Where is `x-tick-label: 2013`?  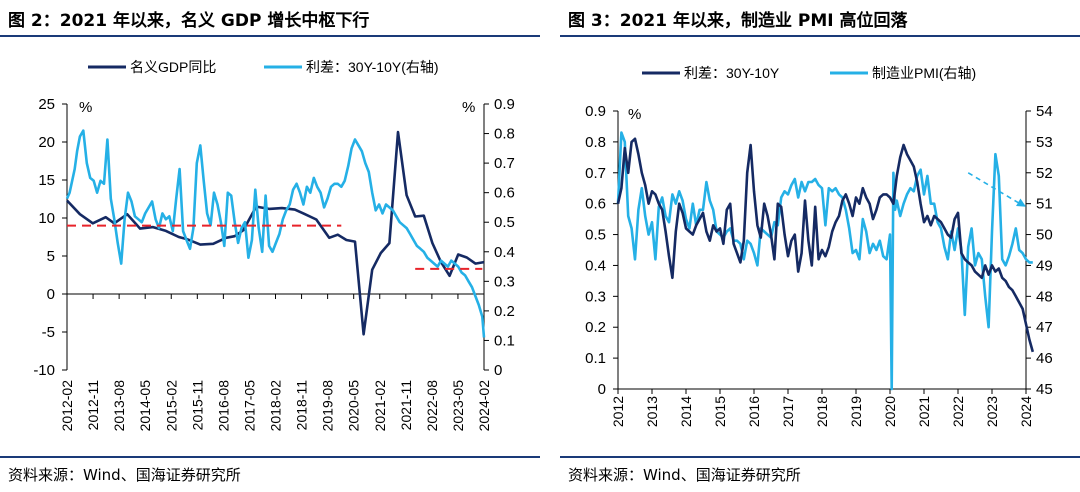
x-tick-label: 2013 is located at coordinates (652, 411).